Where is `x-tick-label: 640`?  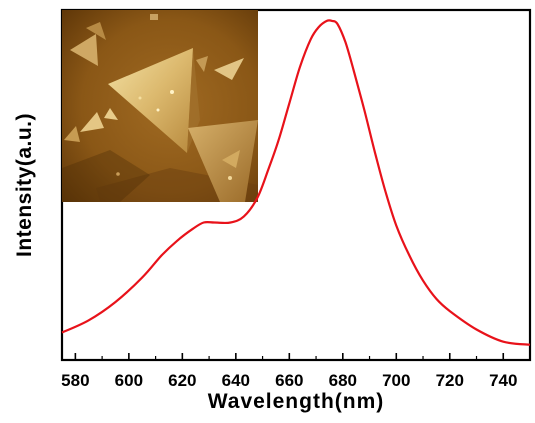
x-tick-label: 640 is located at coordinates (236, 380).